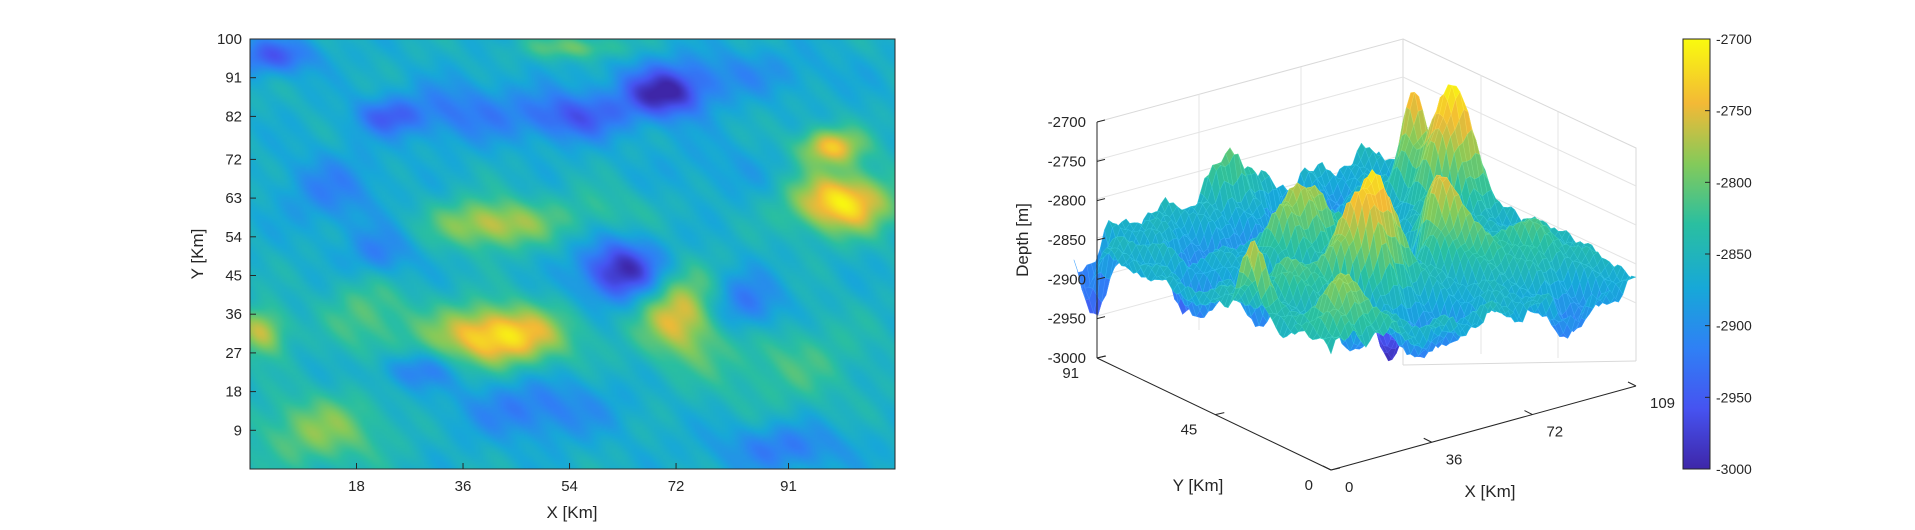  What do you see at coordinates (571, 512) in the screenshot?
I see `heatmap-x-axis-label: X [Km]` at bounding box center [571, 512].